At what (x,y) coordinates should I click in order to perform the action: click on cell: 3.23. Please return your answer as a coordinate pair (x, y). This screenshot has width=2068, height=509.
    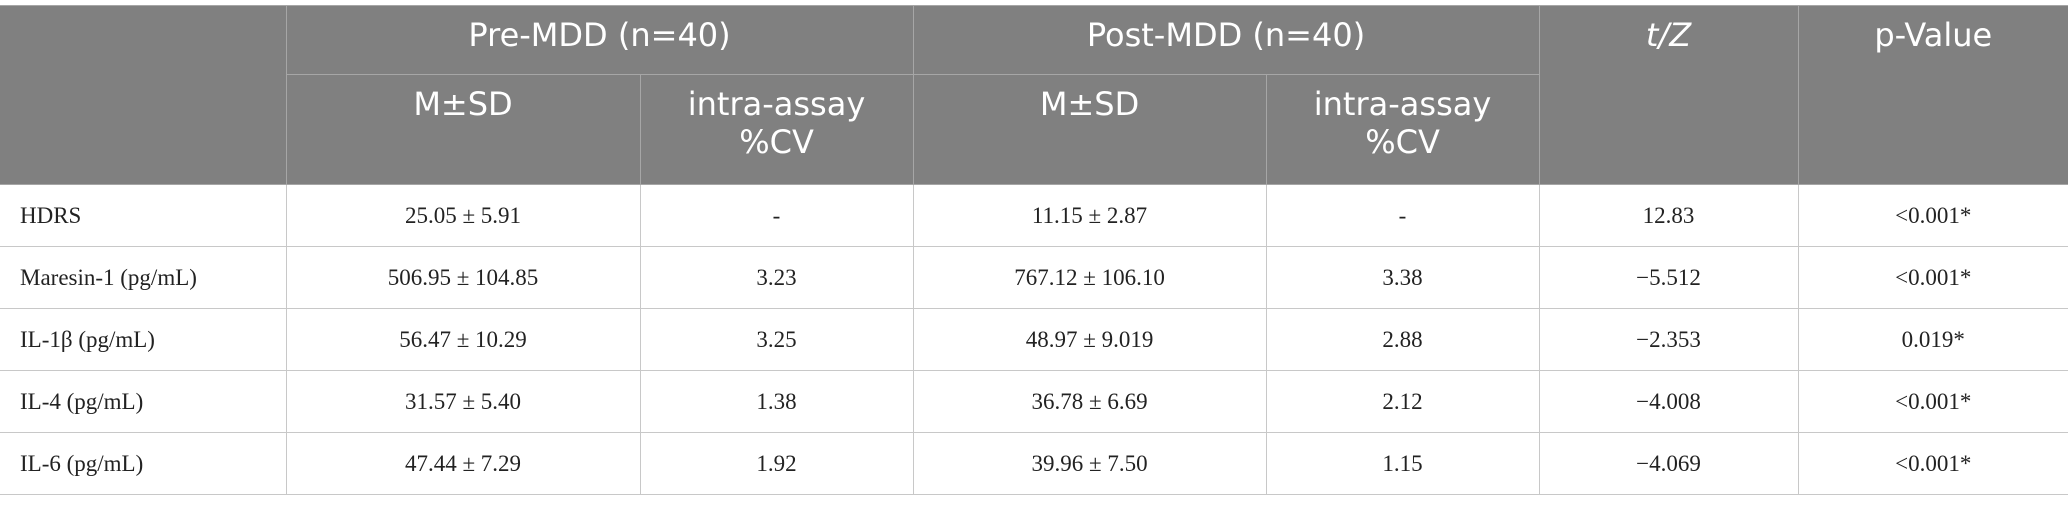
    Looking at the image, I should click on (776, 277).